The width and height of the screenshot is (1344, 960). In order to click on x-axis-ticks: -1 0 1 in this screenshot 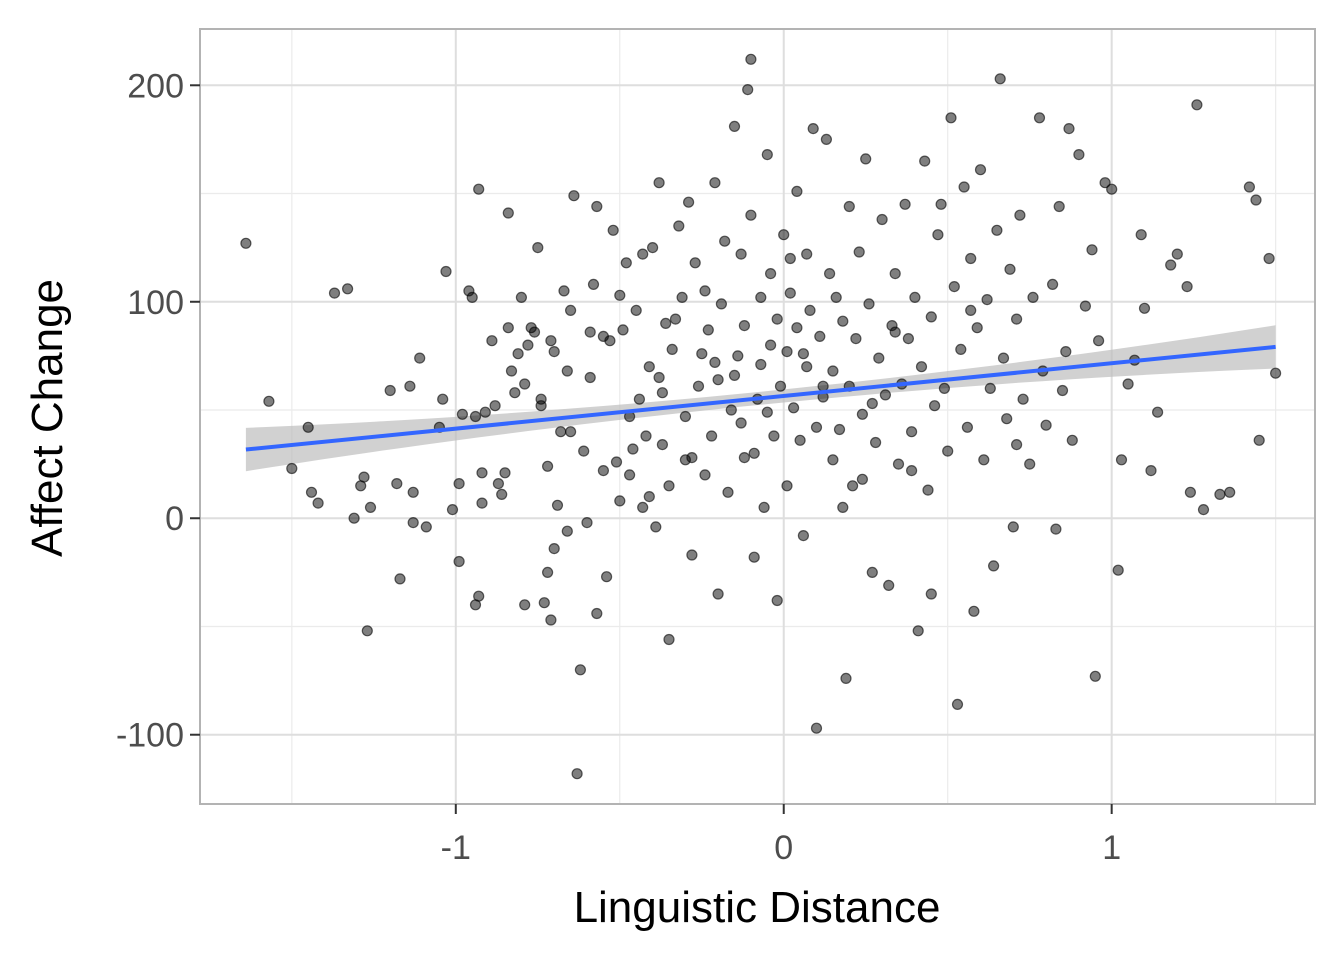, I will do `click(781, 835)`.